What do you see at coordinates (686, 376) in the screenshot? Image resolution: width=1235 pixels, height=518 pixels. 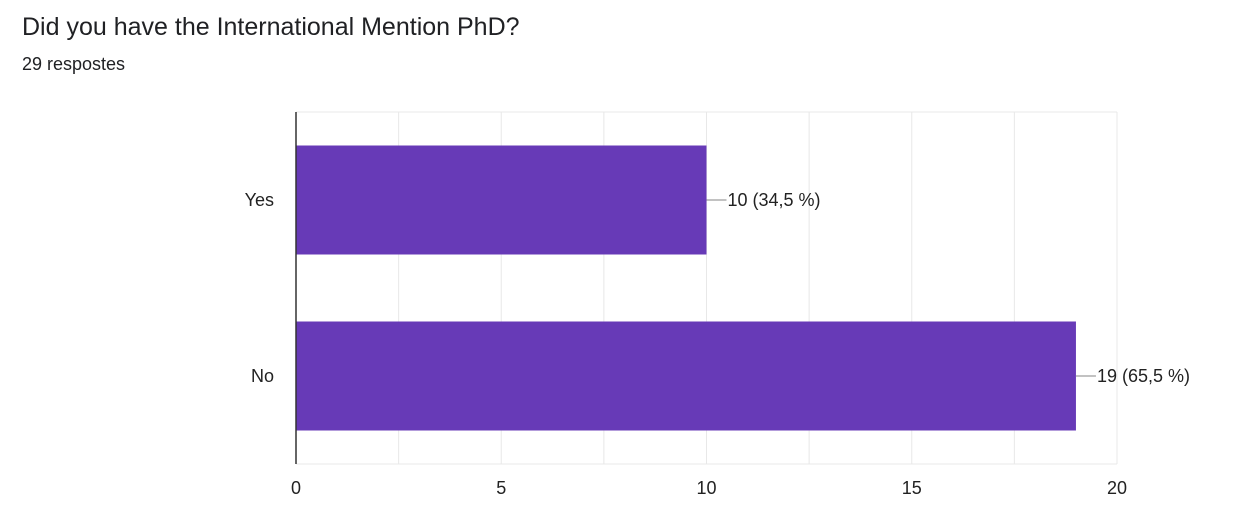 I see `bar-no` at bounding box center [686, 376].